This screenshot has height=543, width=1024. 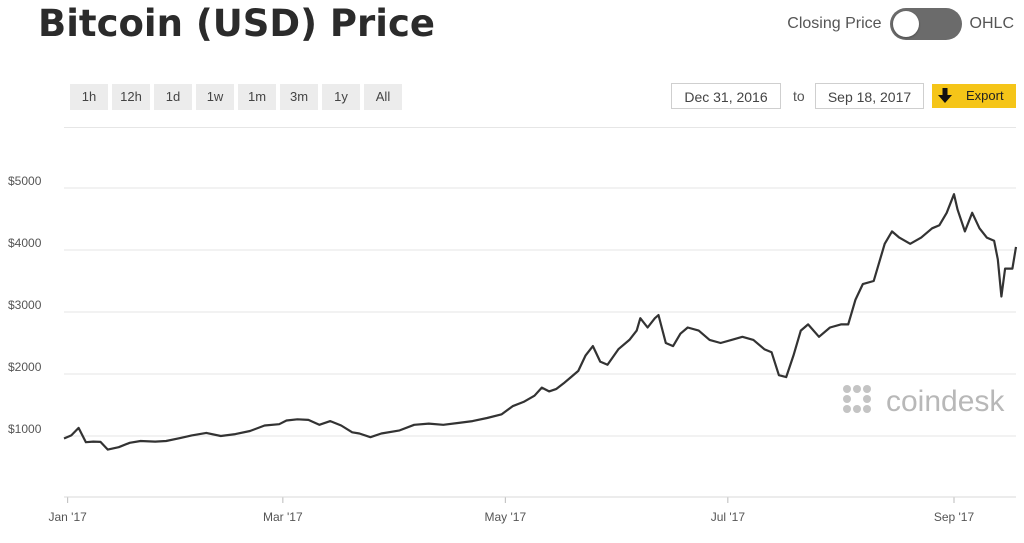 What do you see at coordinates (985, 95) in the screenshot?
I see `export-button-label: Export` at bounding box center [985, 95].